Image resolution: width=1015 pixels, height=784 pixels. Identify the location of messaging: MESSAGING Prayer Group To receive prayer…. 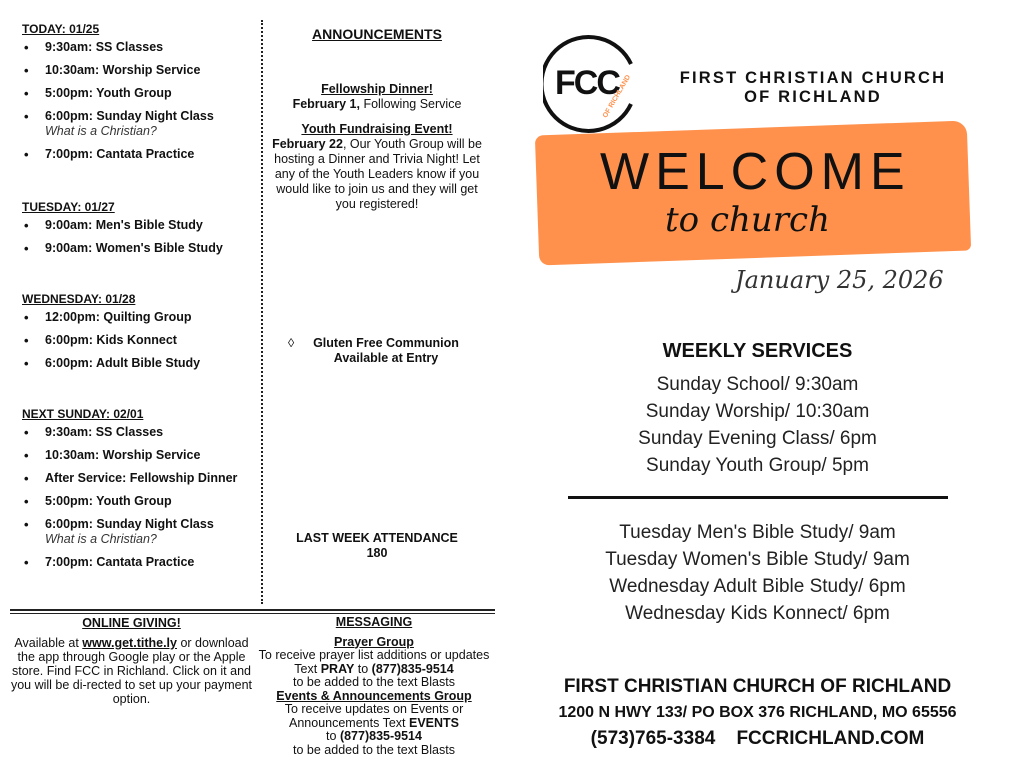
(374, 686).